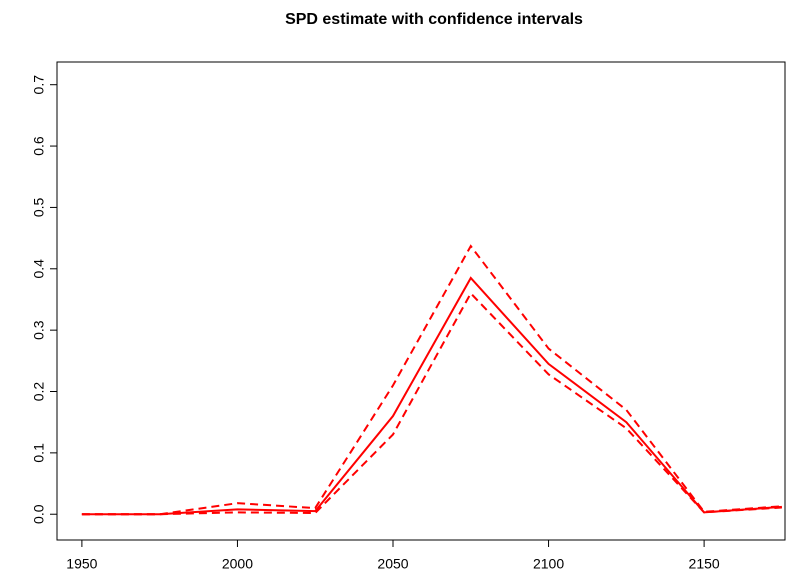 This screenshot has width=810, height=581. I want to click on y-tick-label: 0.6, so click(39, 146).